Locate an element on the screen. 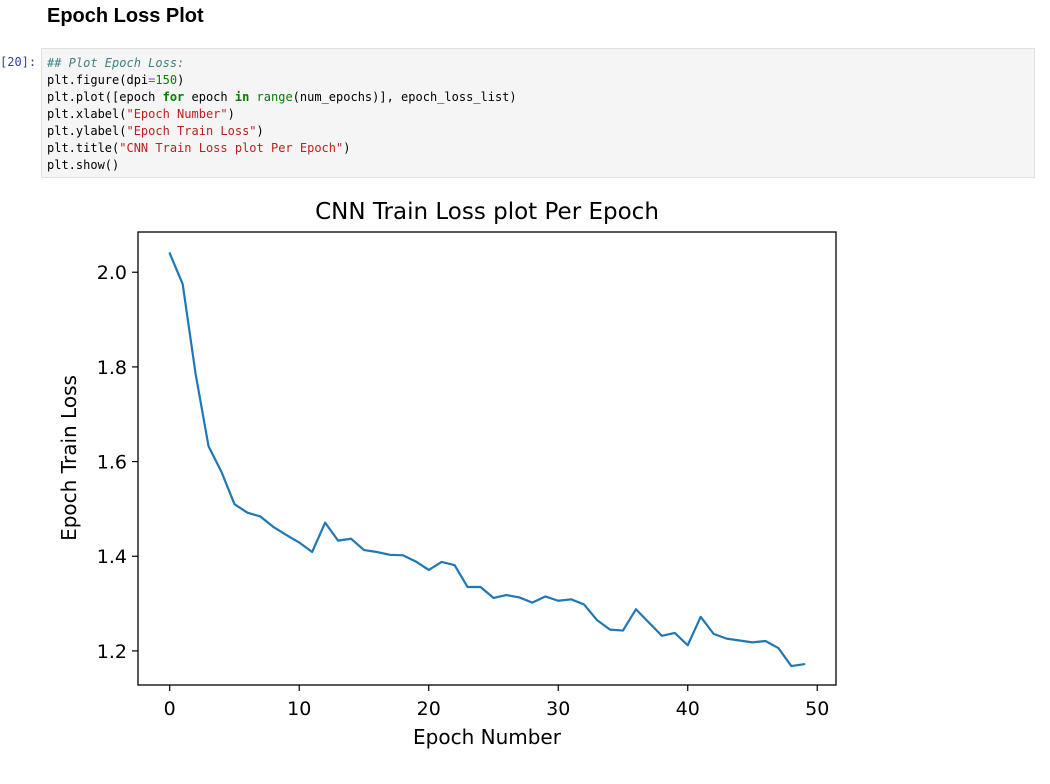 This screenshot has width=1050, height=784. x-tick-label: 0 is located at coordinates (170, 709).